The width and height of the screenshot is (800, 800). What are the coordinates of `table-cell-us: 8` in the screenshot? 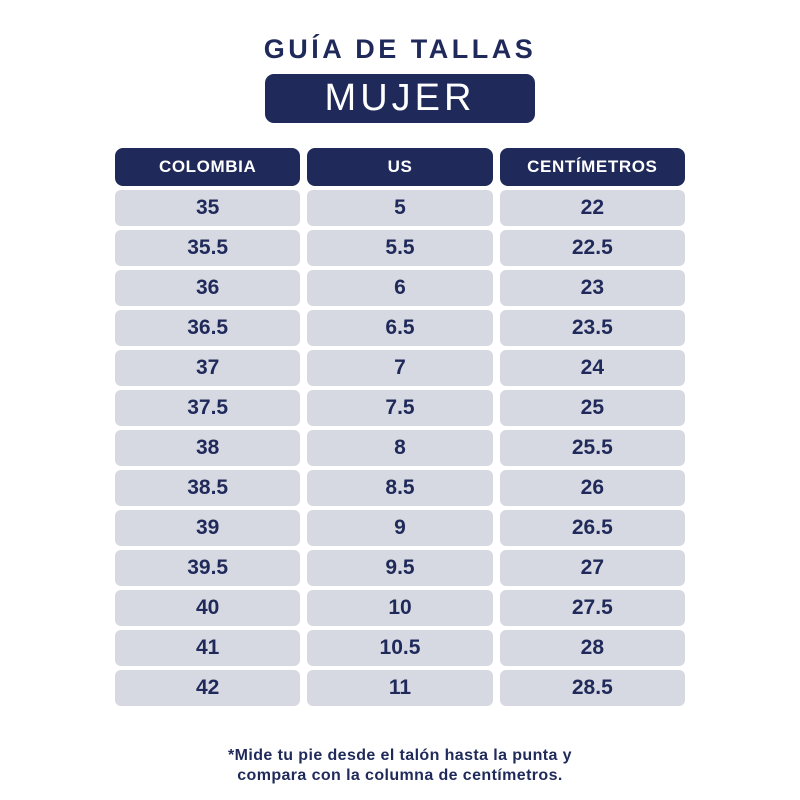 It's located at (400, 448).